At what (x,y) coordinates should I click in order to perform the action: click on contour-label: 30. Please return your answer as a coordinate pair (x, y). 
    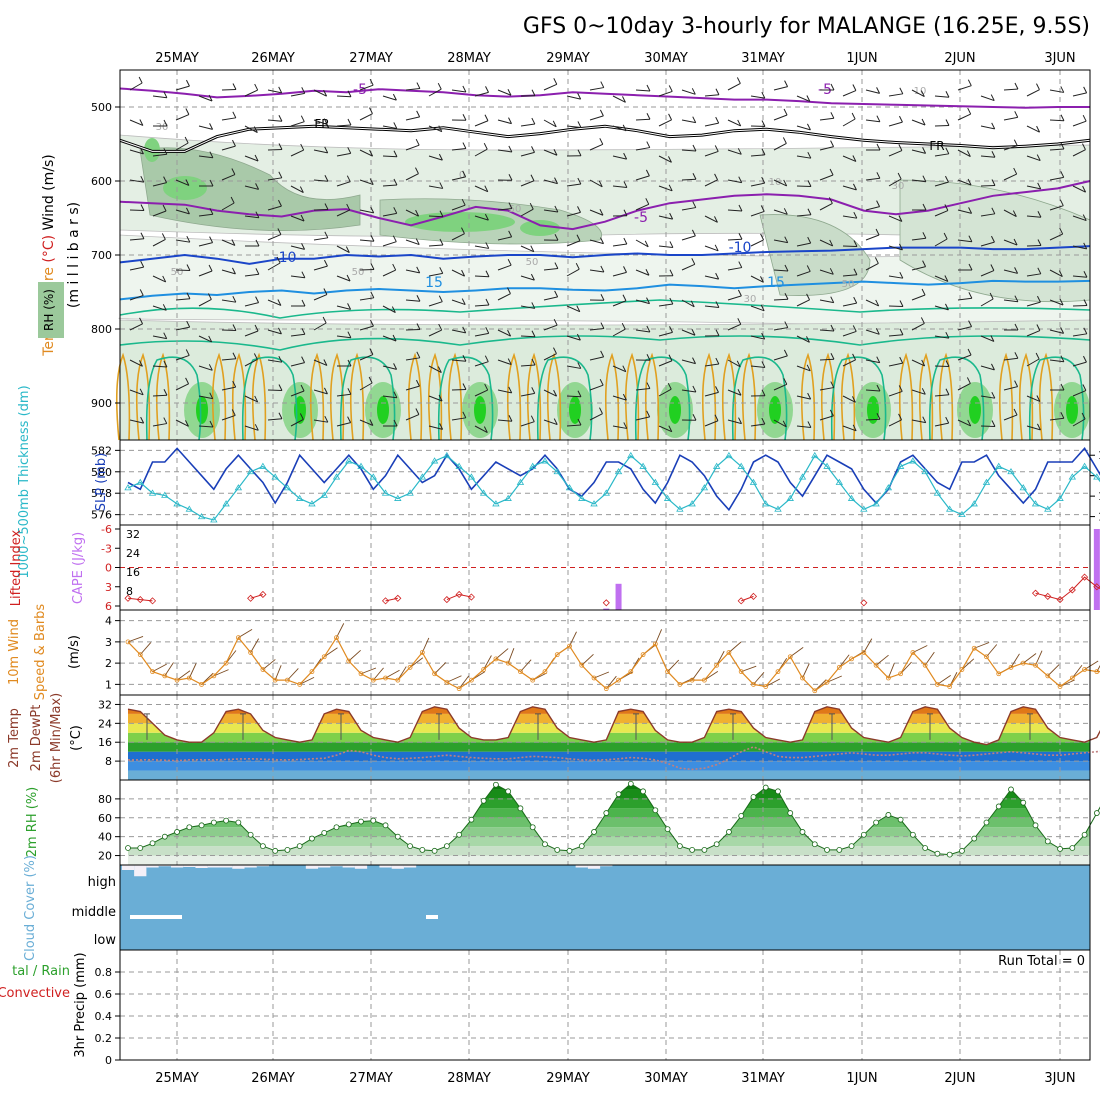
    Looking at the image, I should click on (898, 186).